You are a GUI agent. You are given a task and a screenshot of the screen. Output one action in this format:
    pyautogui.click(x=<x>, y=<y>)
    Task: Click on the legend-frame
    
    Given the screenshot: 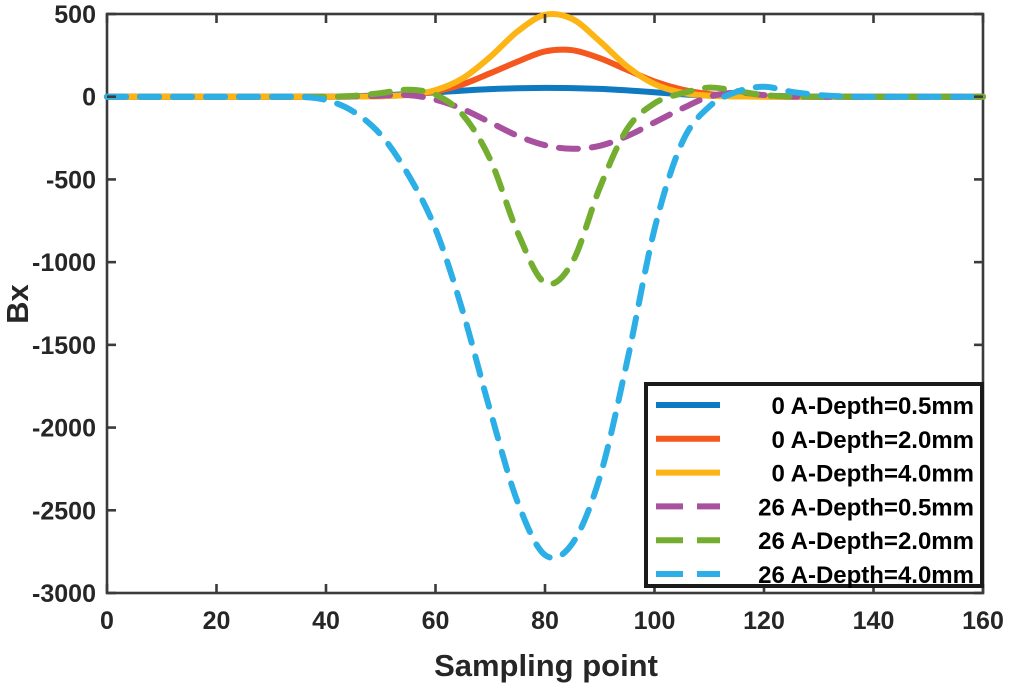 What is the action you would take?
    pyautogui.click(x=814, y=485)
    